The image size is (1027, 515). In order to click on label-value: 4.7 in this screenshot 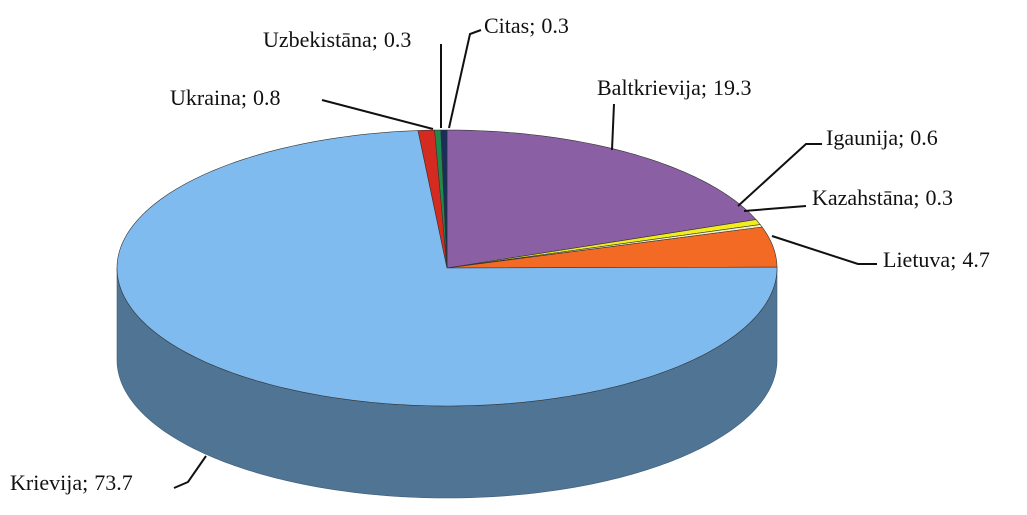, I will do `click(976, 259)`.